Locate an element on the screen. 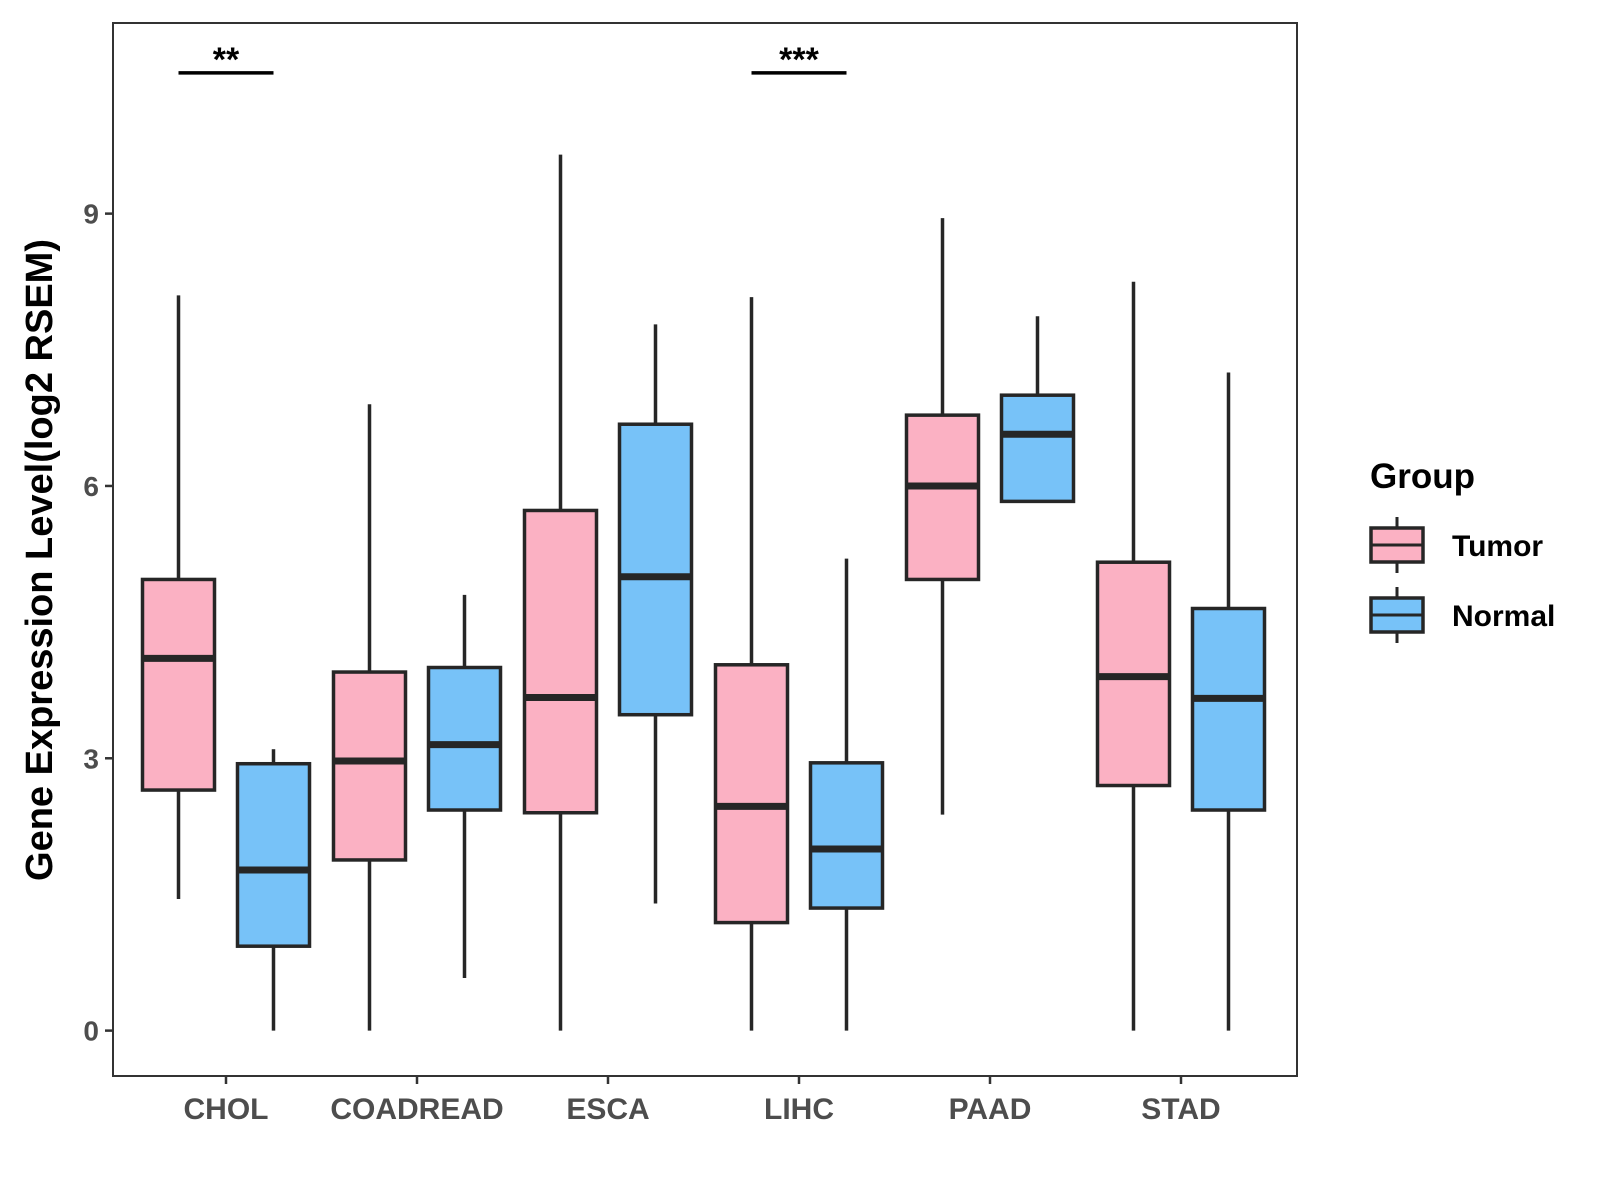 The height and width of the screenshot is (1200, 1600). x-tick-label: COADREAD is located at coordinates (416, 1109).